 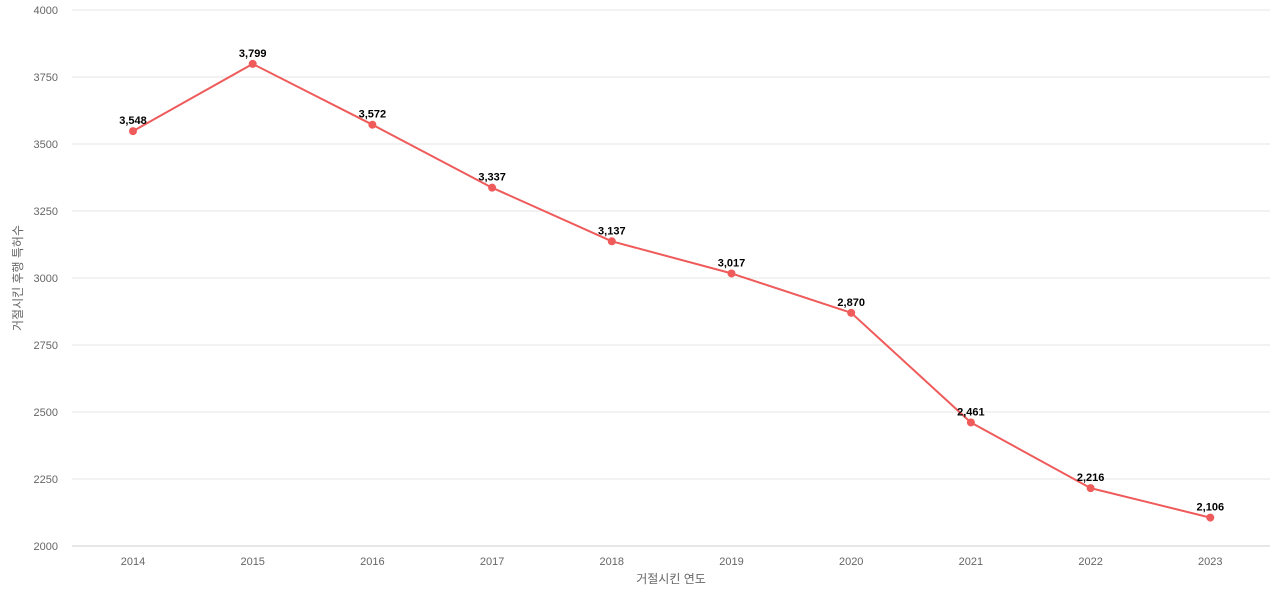 What do you see at coordinates (1090, 562) in the screenshot?
I see `x-tick-label: 2022` at bounding box center [1090, 562].